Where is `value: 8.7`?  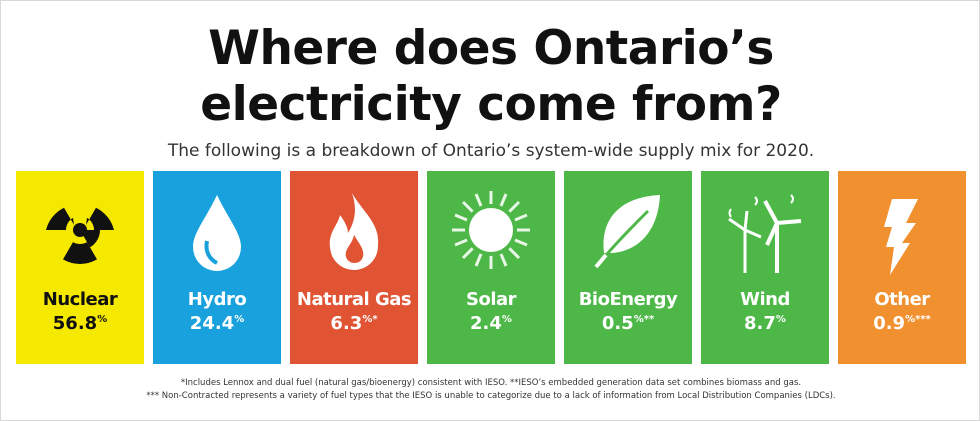
value: 8.7 is located at coordinates (760, 323).